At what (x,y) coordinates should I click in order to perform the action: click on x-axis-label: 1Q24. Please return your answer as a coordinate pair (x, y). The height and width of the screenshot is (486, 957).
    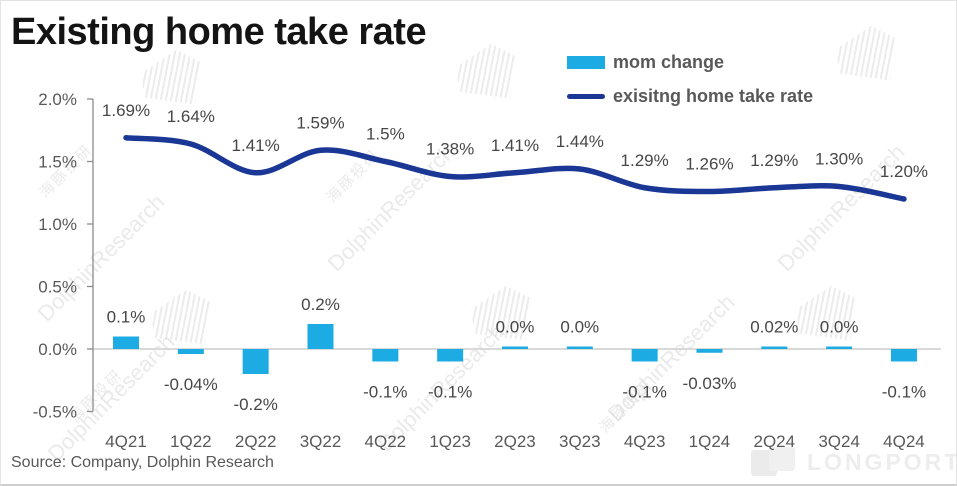
    Looking at the image, I should click on (710, 441).